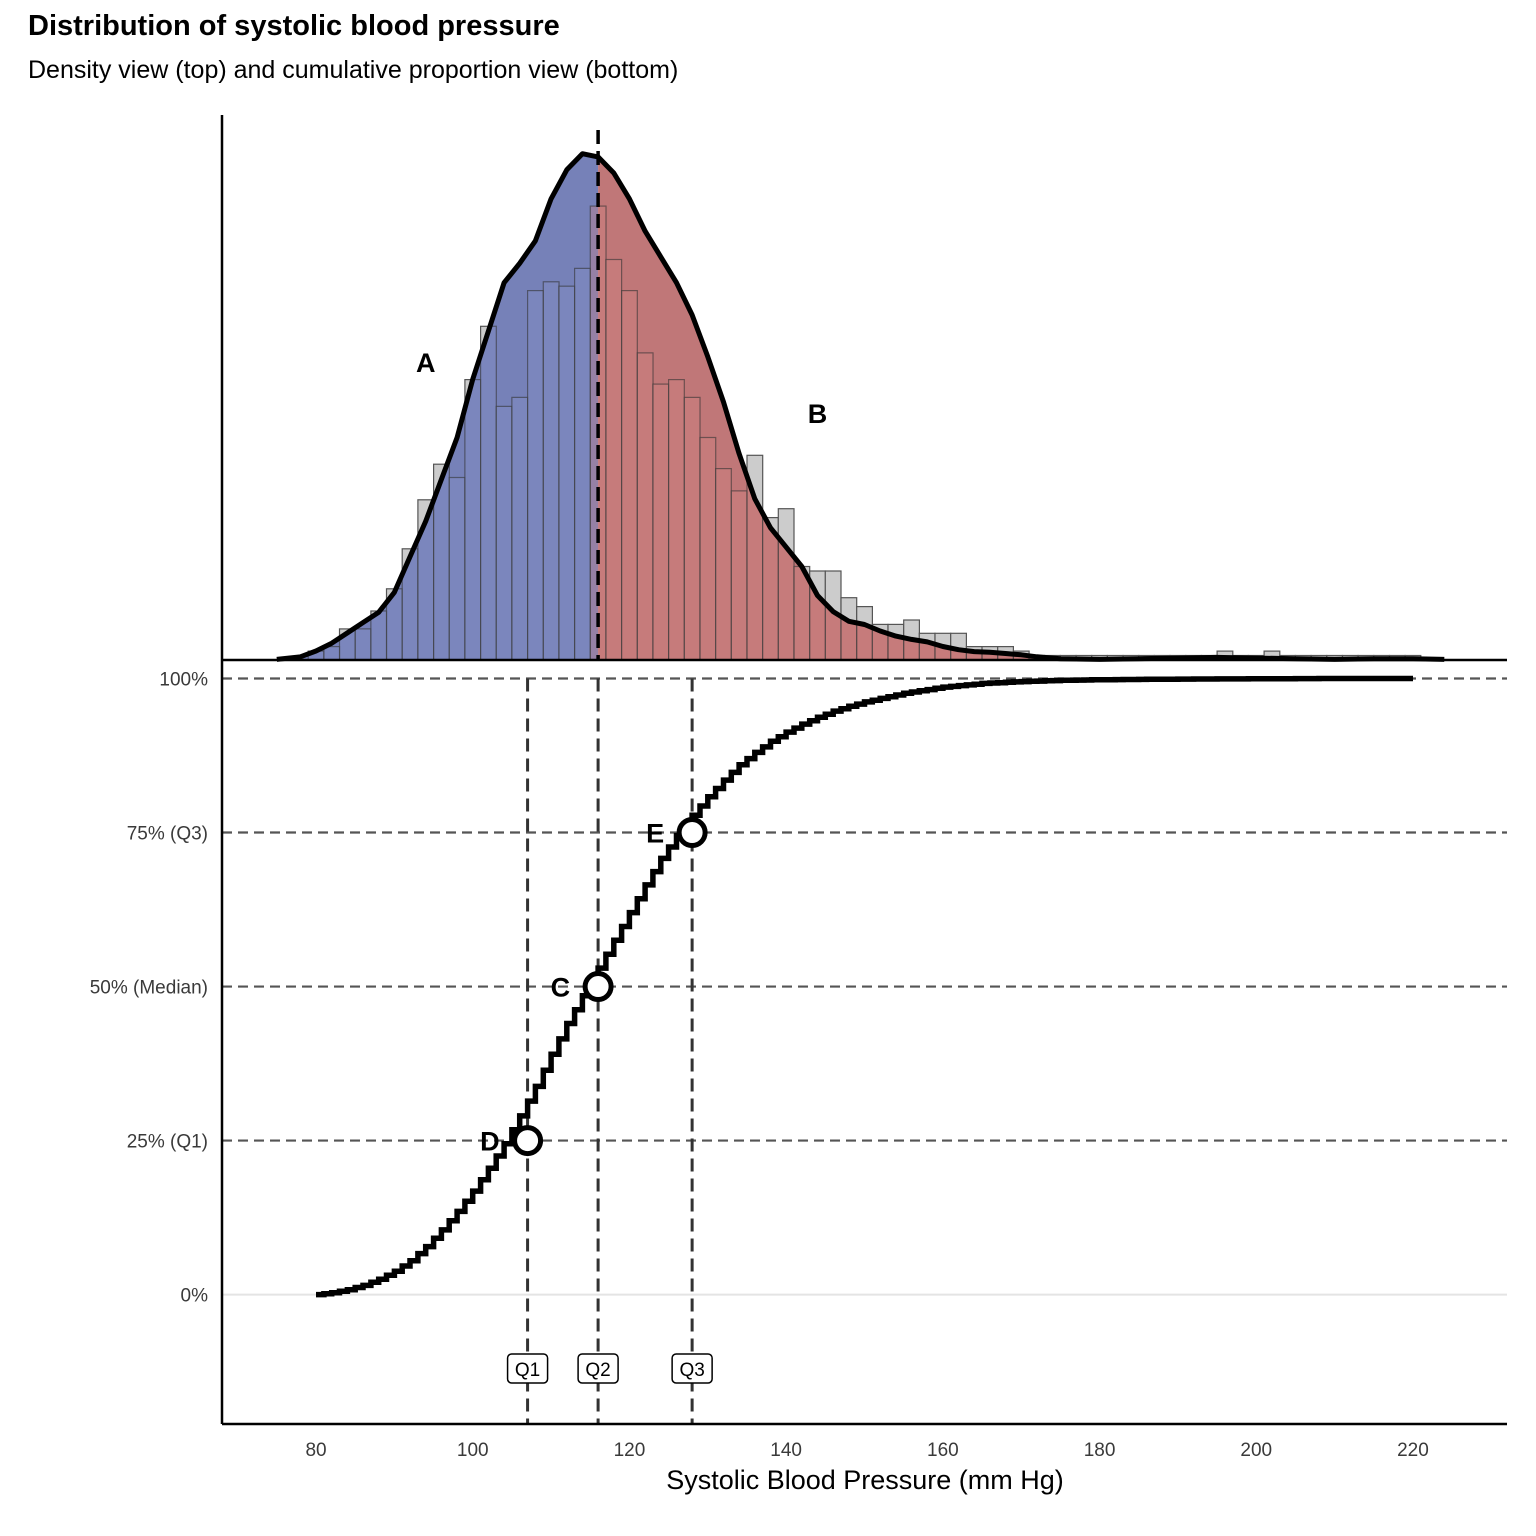 This screenshot has width=1536, height=1536. Describe the element at coordinates (818, 414) in the screenshot. I see `region-label-b: B` at that location.